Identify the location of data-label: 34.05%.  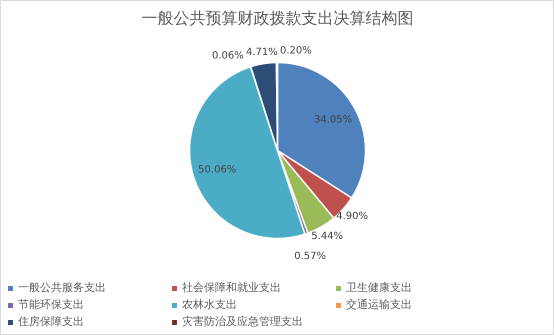
(333, 120).